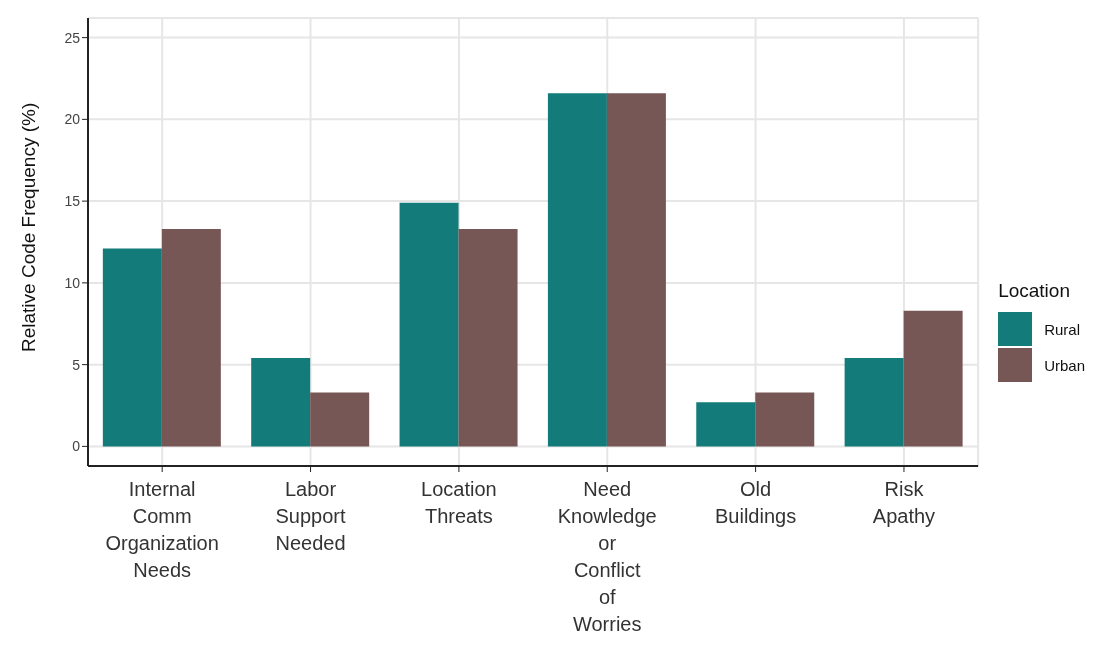  Describe the element at coordinates (1062, 329) in the screenshot. I see `legend-label: Rural` at that location.